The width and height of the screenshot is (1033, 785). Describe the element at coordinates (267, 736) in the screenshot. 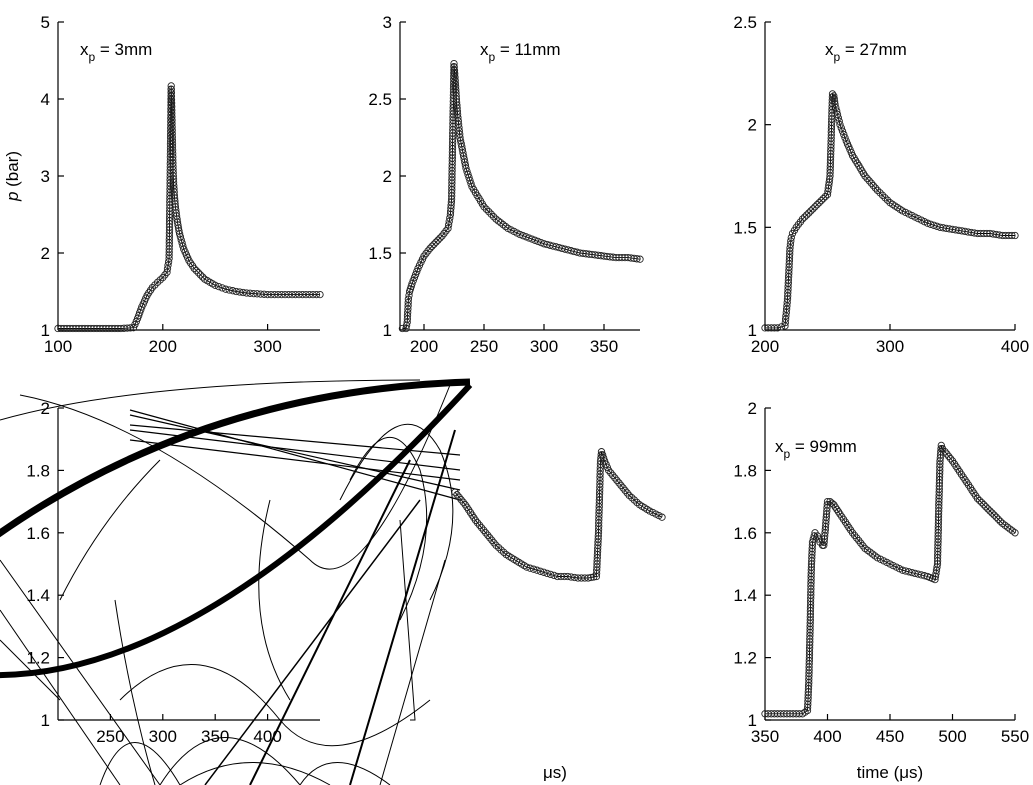

I see `x-tick-label: 400` at that location.